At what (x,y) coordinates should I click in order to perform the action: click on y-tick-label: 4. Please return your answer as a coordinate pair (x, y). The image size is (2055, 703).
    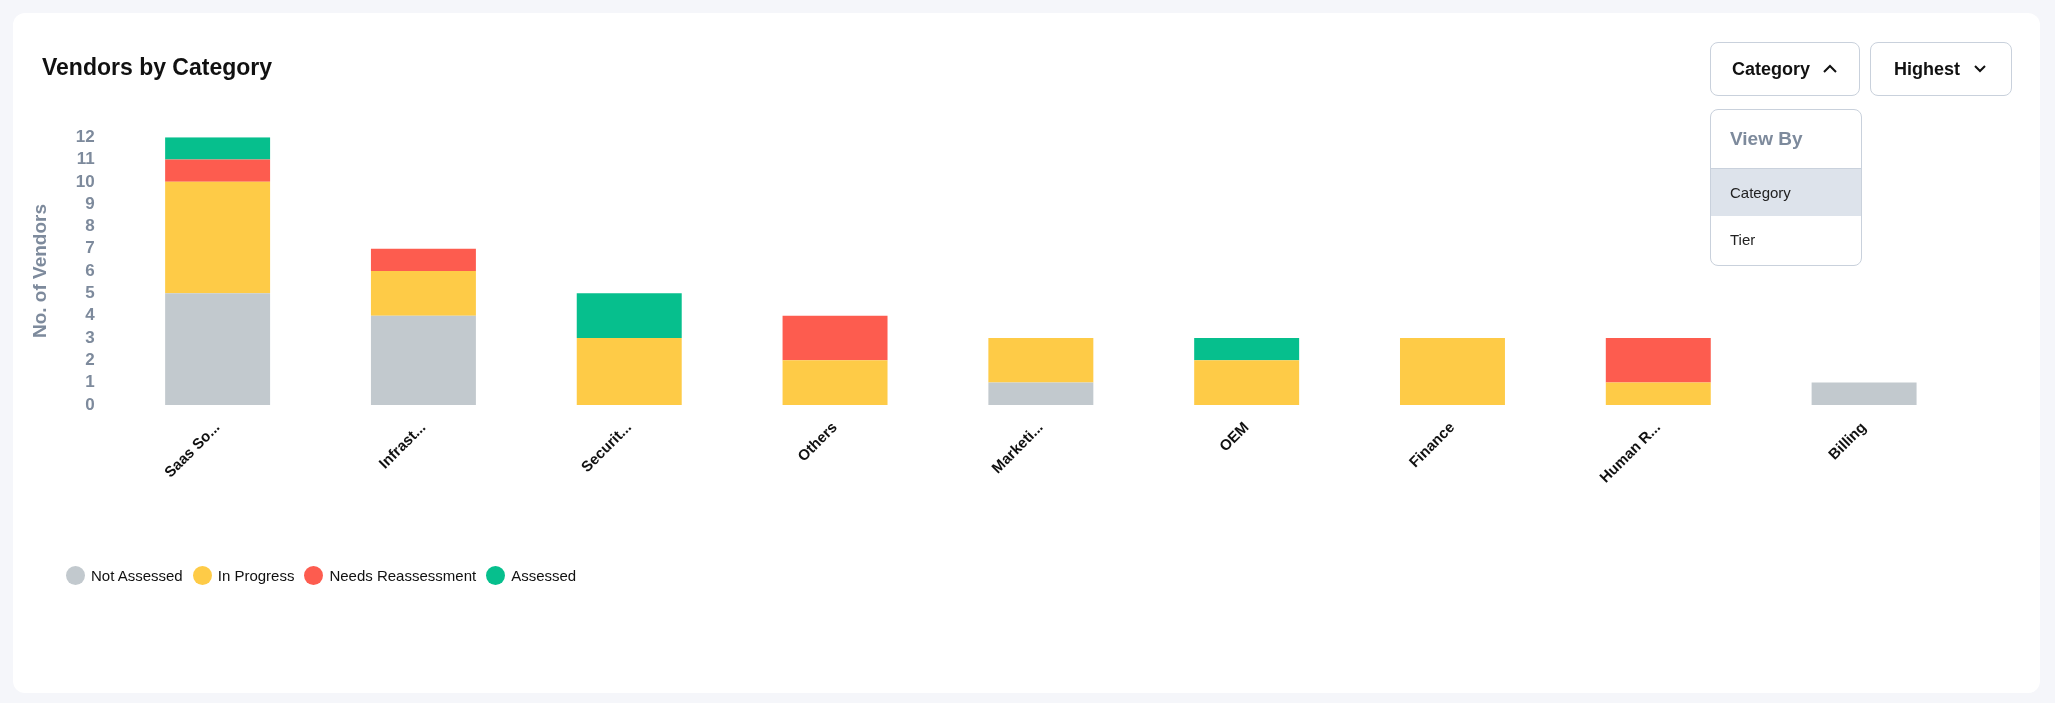
    Looking at the image, I should click on (90, 315).